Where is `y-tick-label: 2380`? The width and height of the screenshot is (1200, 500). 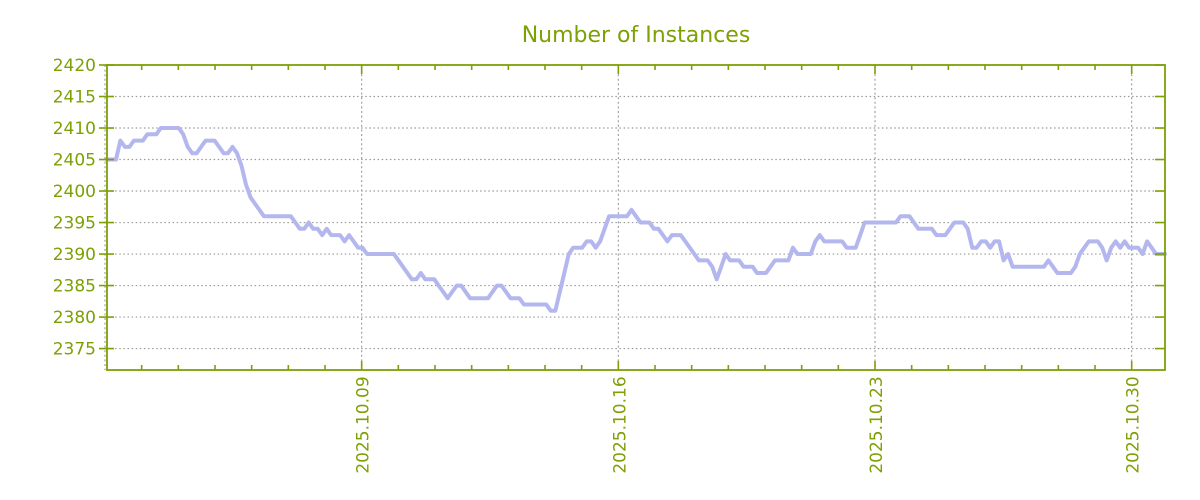
y-tick-label: 2380 is located at coordinates (74, 318).